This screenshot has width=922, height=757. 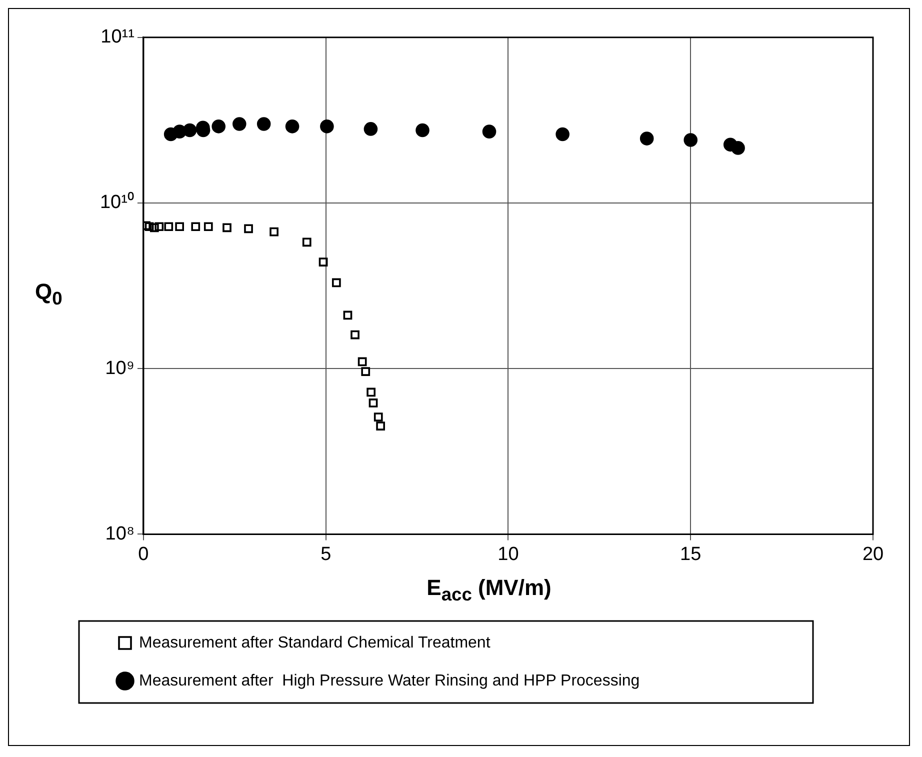 What do you see at coordinates (48, 294) in the screenshot?
I see `y-axis-title: Q$_{0}$` at bounding box center [48, 294].